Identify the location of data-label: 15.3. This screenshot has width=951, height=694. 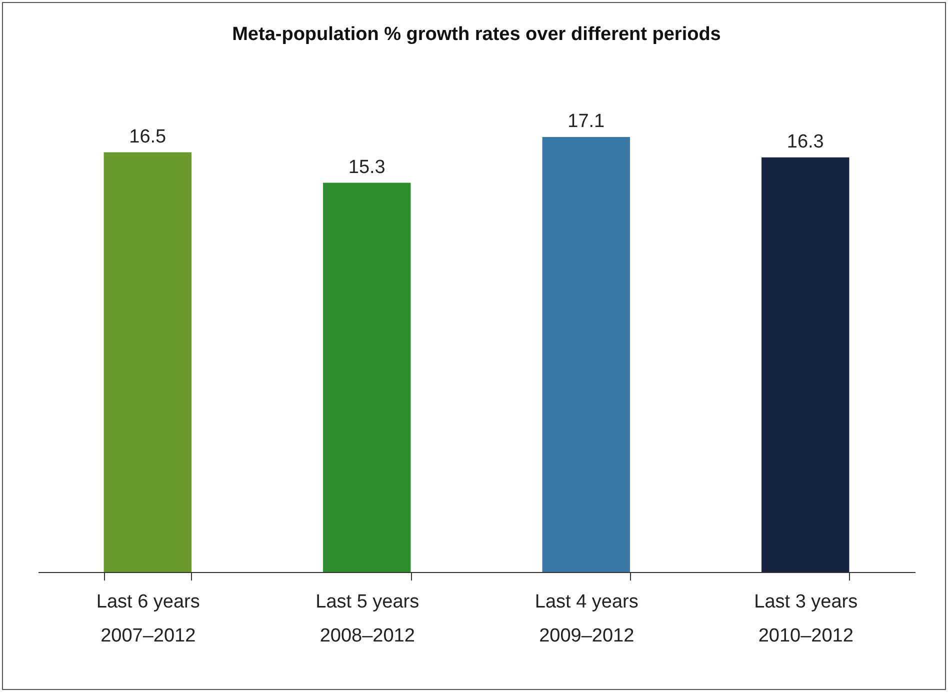
(367, 167).